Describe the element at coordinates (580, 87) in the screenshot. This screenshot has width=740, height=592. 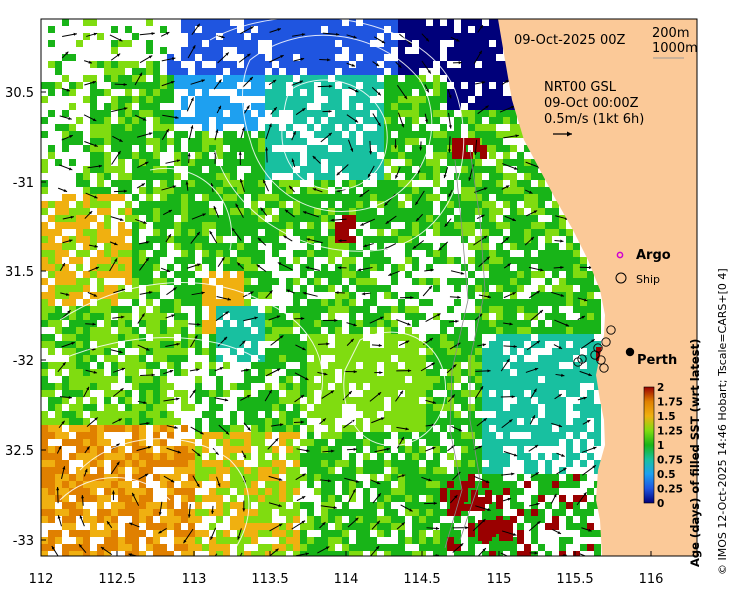
I see `vector-legend-source: NRT00 GSL` at that location.